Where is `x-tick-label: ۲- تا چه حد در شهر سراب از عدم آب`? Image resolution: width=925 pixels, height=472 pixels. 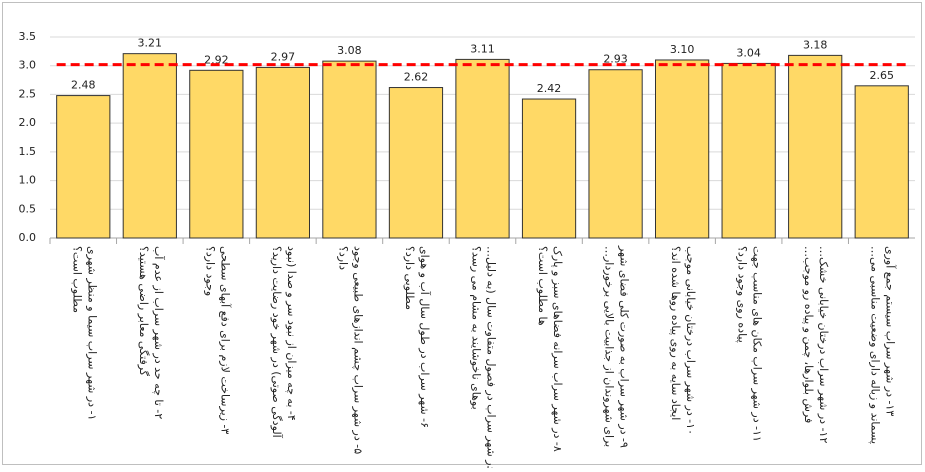
x-tick-label: ۲- تا چه حد در شهر سراب از عدم آب is located at coordinates (159, 332).